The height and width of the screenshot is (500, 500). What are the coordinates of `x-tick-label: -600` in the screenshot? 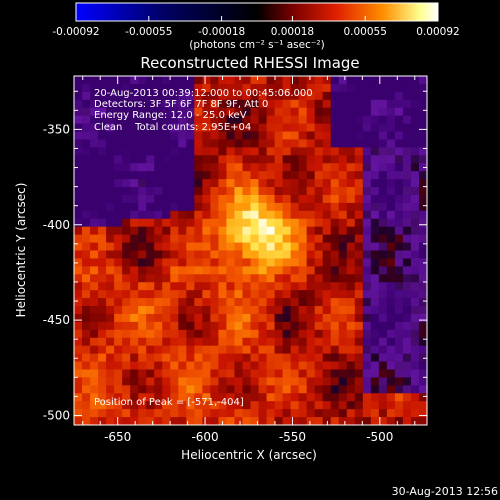 It's located at (204, 437).